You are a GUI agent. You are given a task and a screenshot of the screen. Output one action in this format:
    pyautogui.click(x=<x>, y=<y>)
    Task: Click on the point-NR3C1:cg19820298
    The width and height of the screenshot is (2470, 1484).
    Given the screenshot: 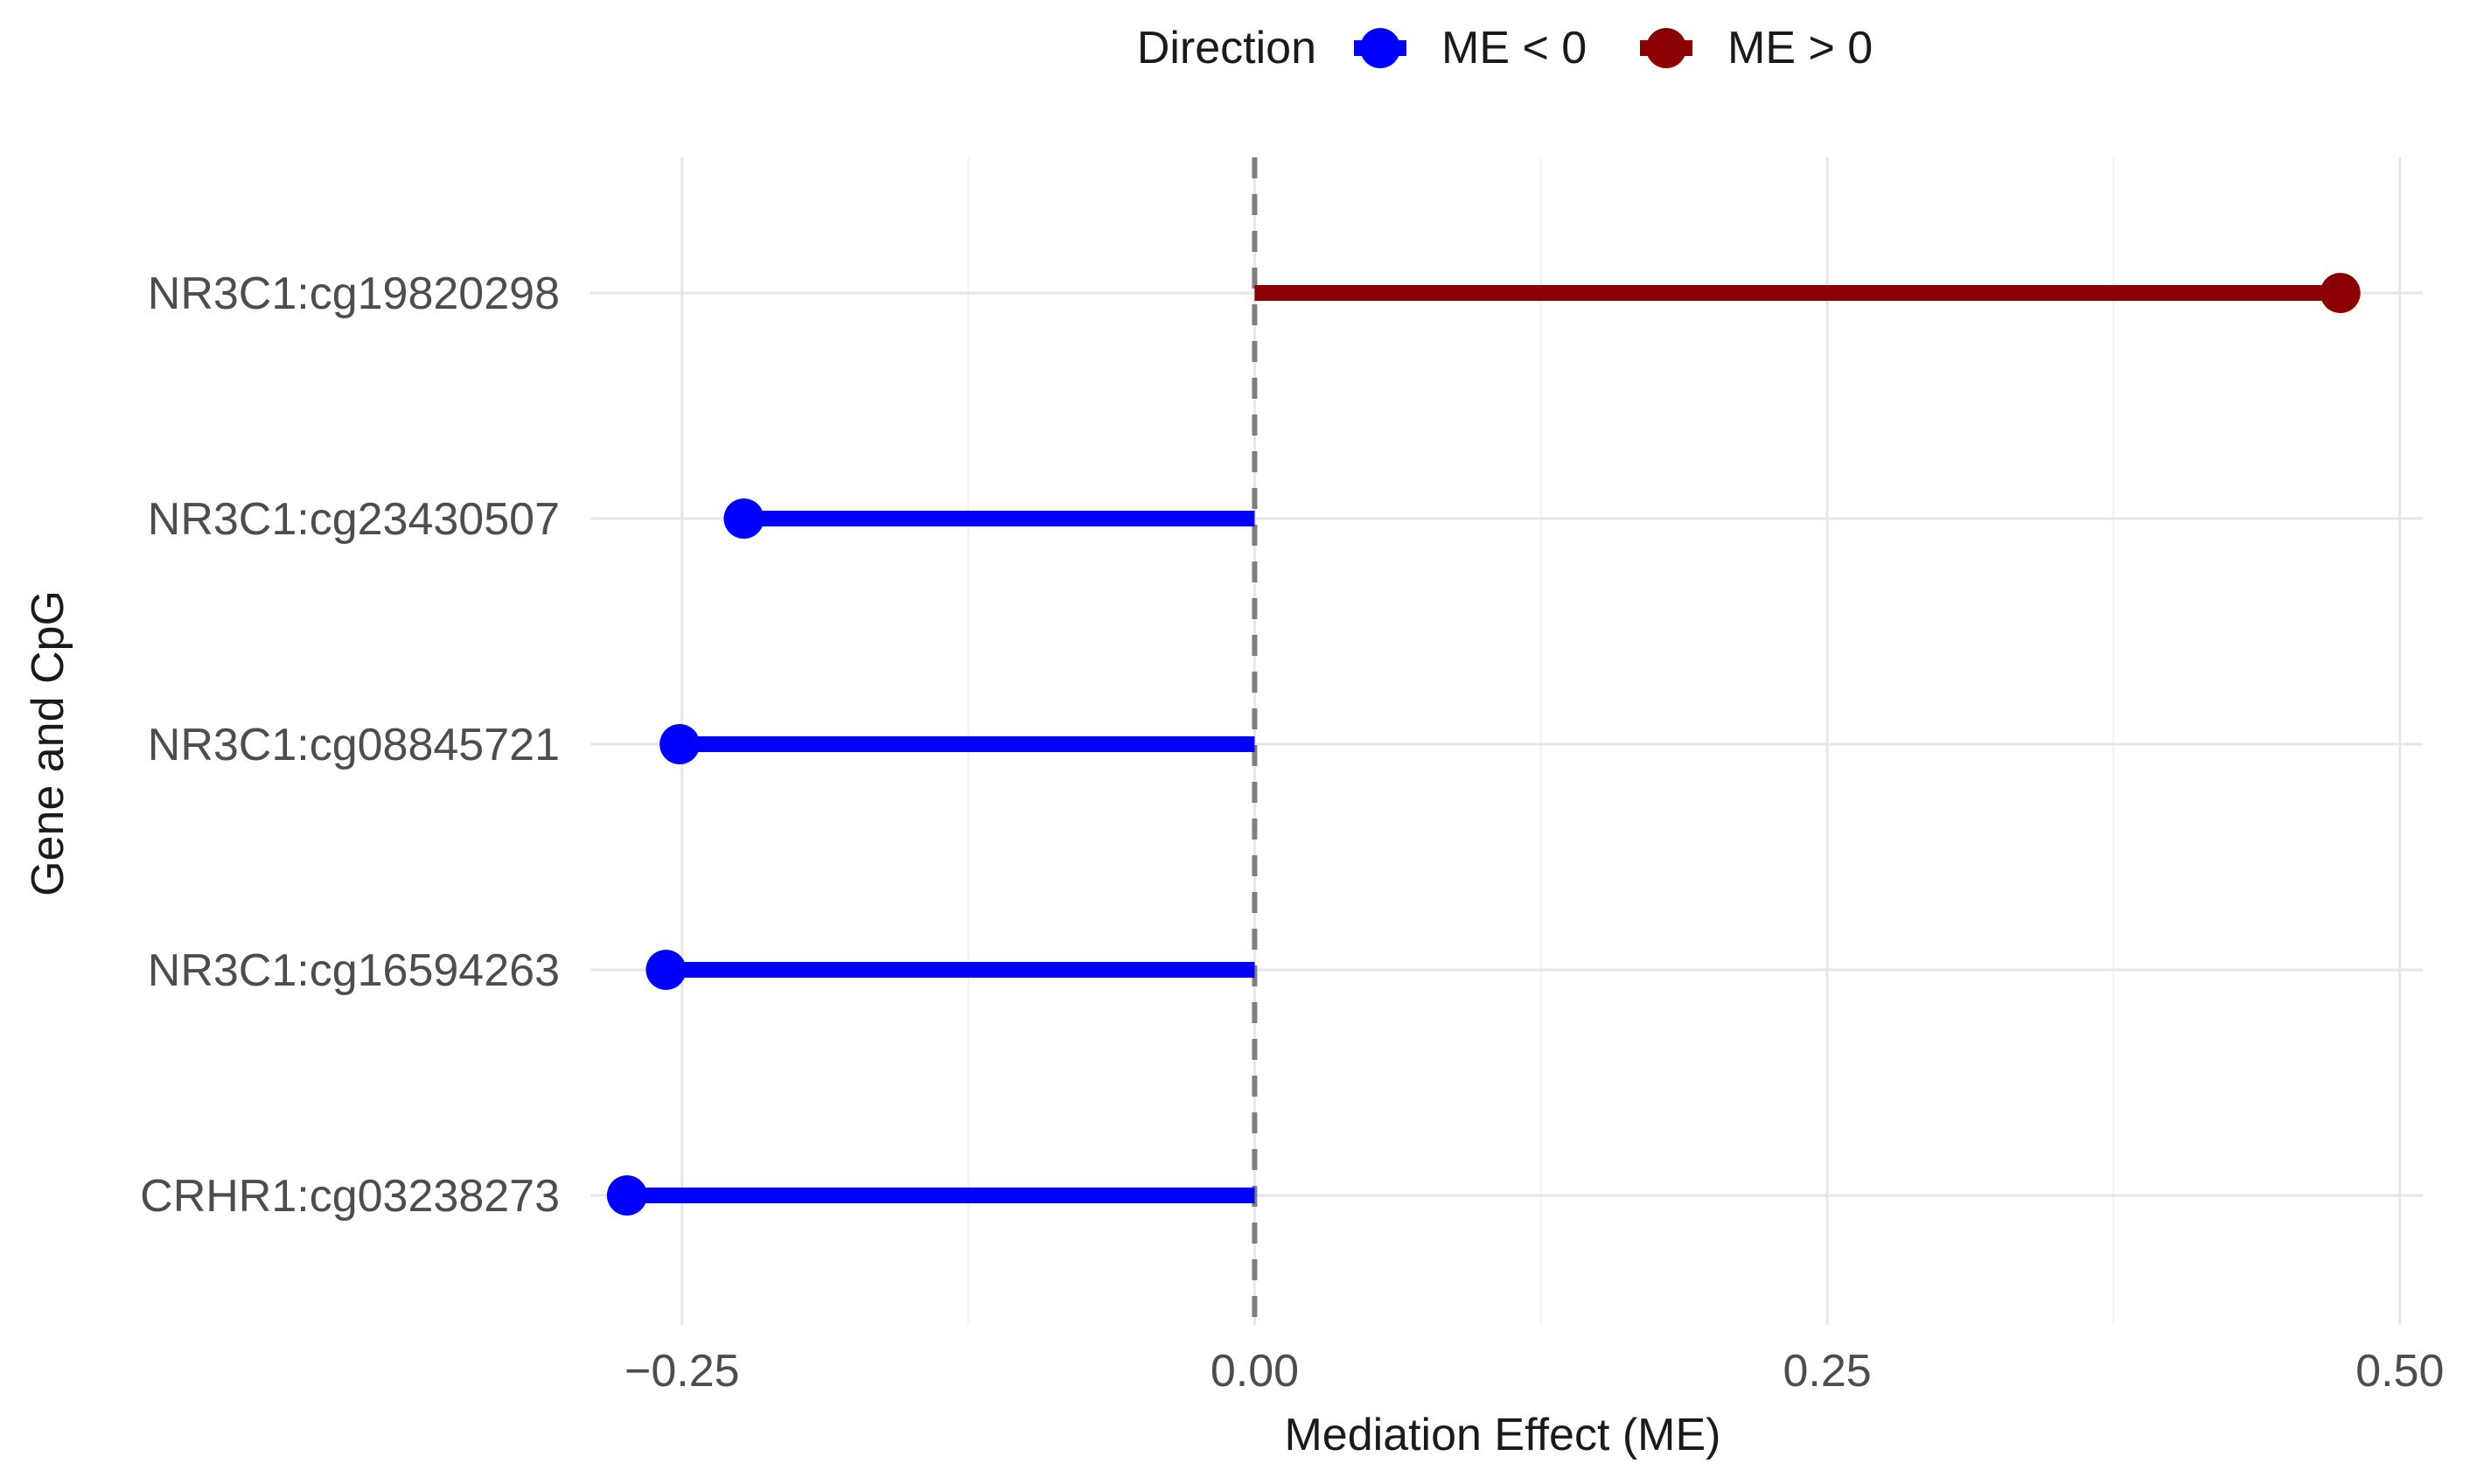 What is the action you would take?
    pyautogui.click(x=2341, y=293)
    